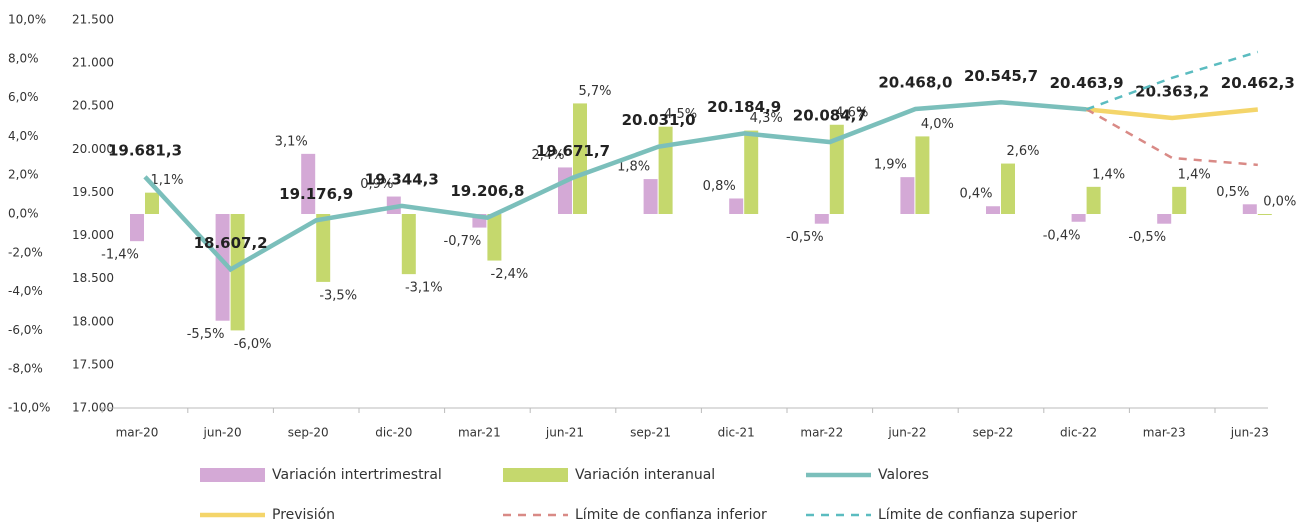 The image size is (1298, 529). I want to click on data-label: 1,4%, so click(1194, 174).